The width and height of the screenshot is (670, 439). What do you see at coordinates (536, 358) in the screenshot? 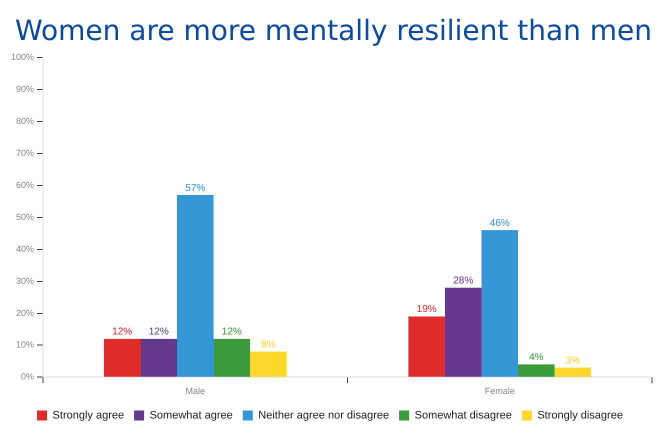
I see `data-label: 4%` at bounding box center [536, 358].